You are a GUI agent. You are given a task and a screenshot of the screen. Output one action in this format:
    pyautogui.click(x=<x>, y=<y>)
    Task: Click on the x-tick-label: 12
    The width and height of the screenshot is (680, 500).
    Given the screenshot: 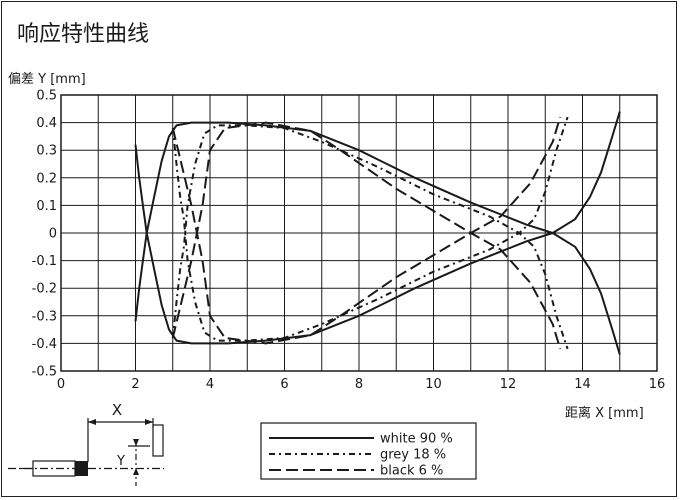 What is the action you would take?
    pyautogui.click(x=508, y=384)
    